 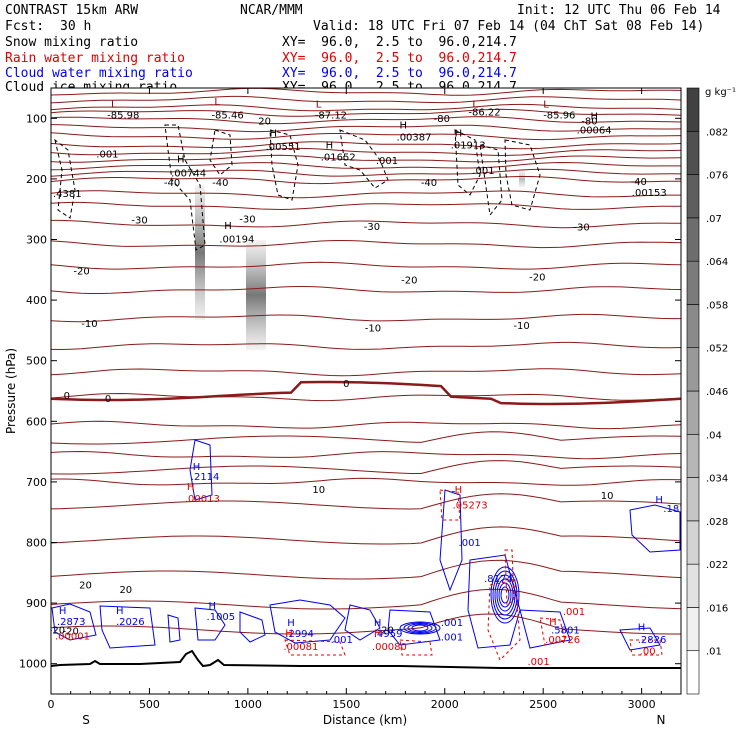 What do you see at coordinates (125, 590) in the screenshot?
I see `temp-label-23: 20` at bounding box center [125, 590].